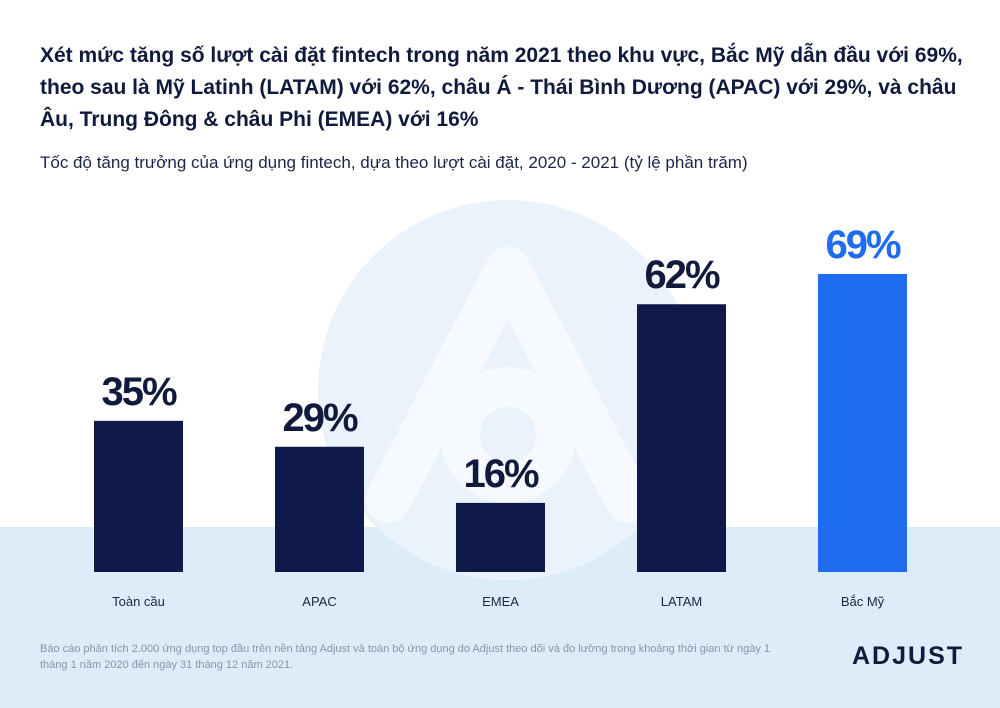 The height and width of the screenshot is (708, 1000). I want to click on value-label: 16%, so click(500, 474).